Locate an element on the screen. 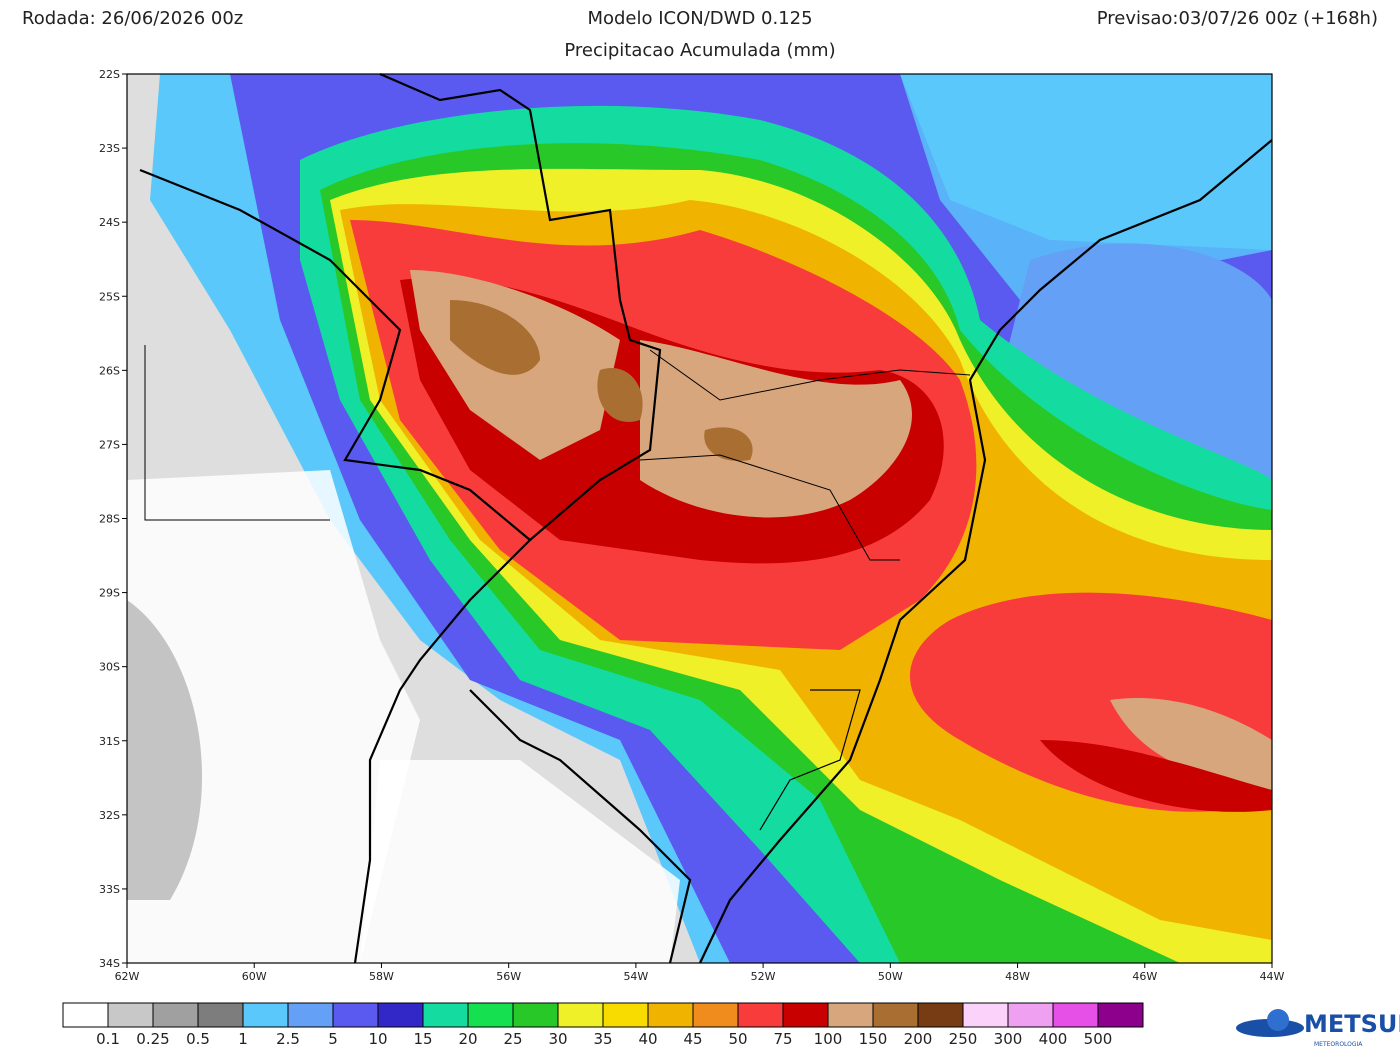 This screenshot has width=1400, height=1056. legend-label: 50 is located at coordinates (737, 1039).